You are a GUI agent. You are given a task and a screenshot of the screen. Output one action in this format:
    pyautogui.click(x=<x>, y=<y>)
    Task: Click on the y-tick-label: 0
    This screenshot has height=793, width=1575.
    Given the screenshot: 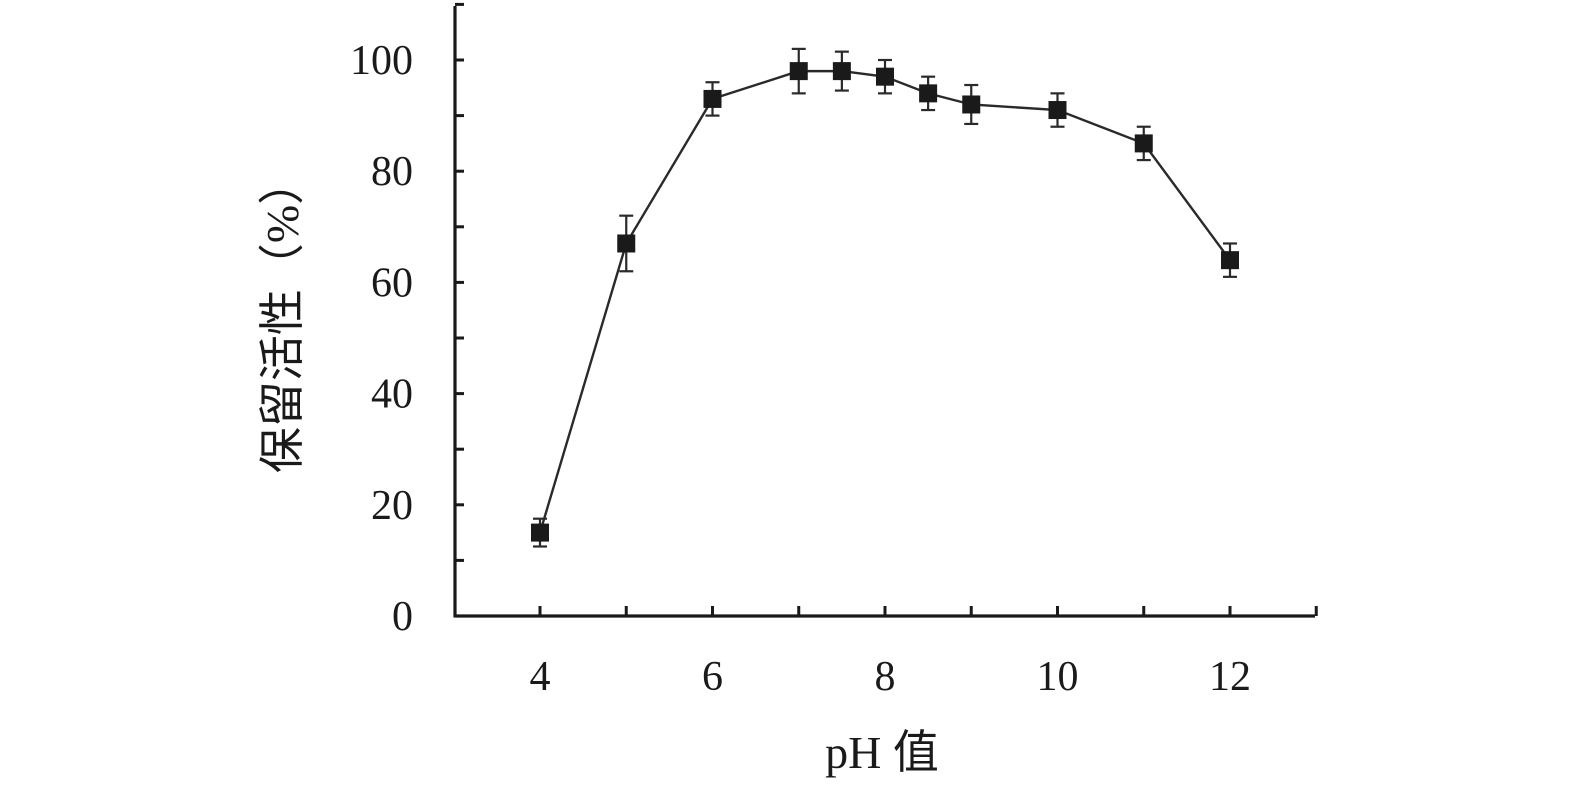 What is the action you would take?
    pyautogui.click(x=402, y=617)
    